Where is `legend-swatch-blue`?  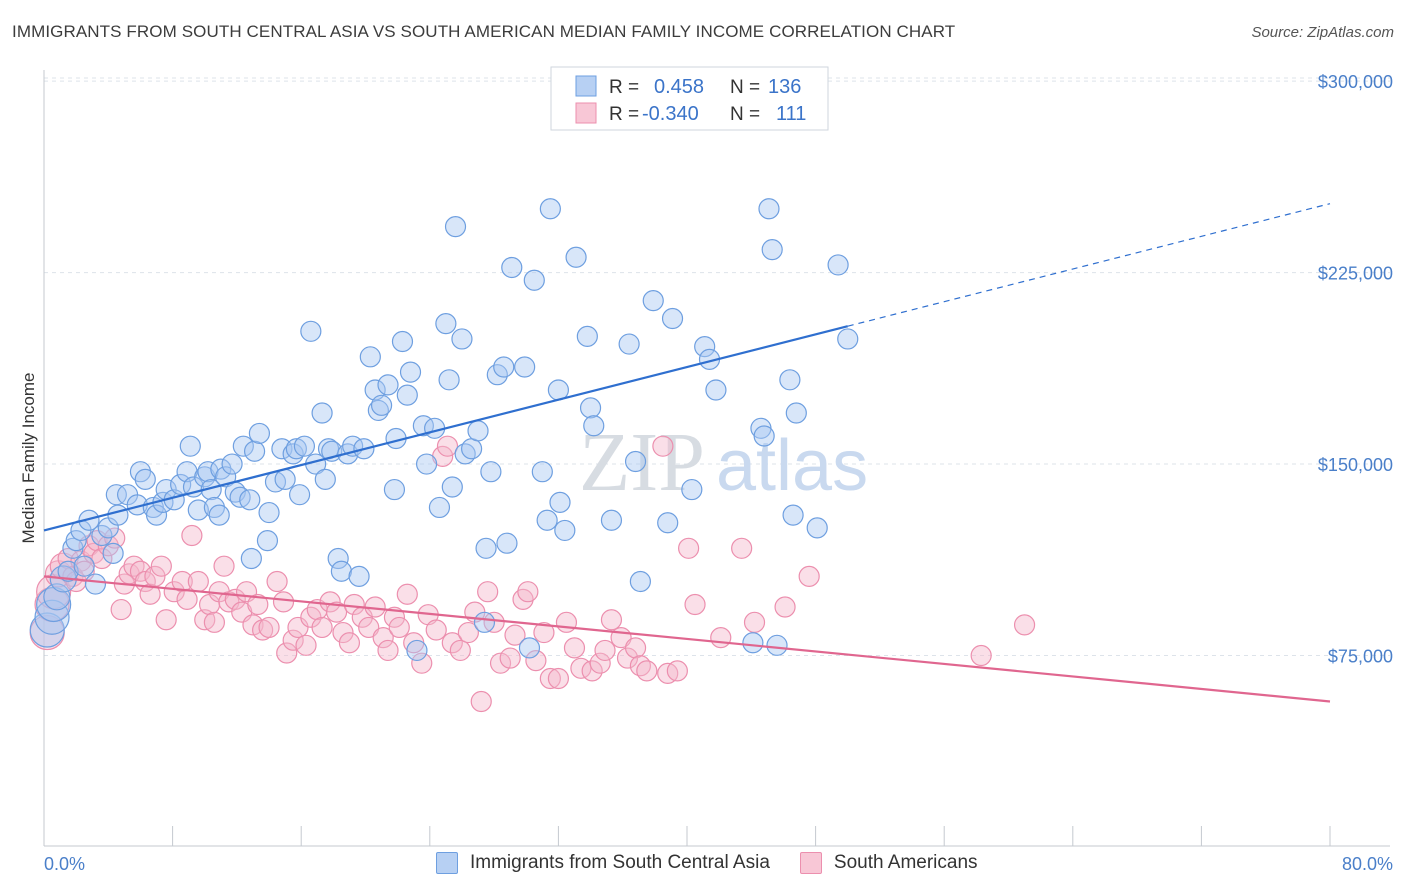
legend-swatch-blue is located at coordinates (586, 86).